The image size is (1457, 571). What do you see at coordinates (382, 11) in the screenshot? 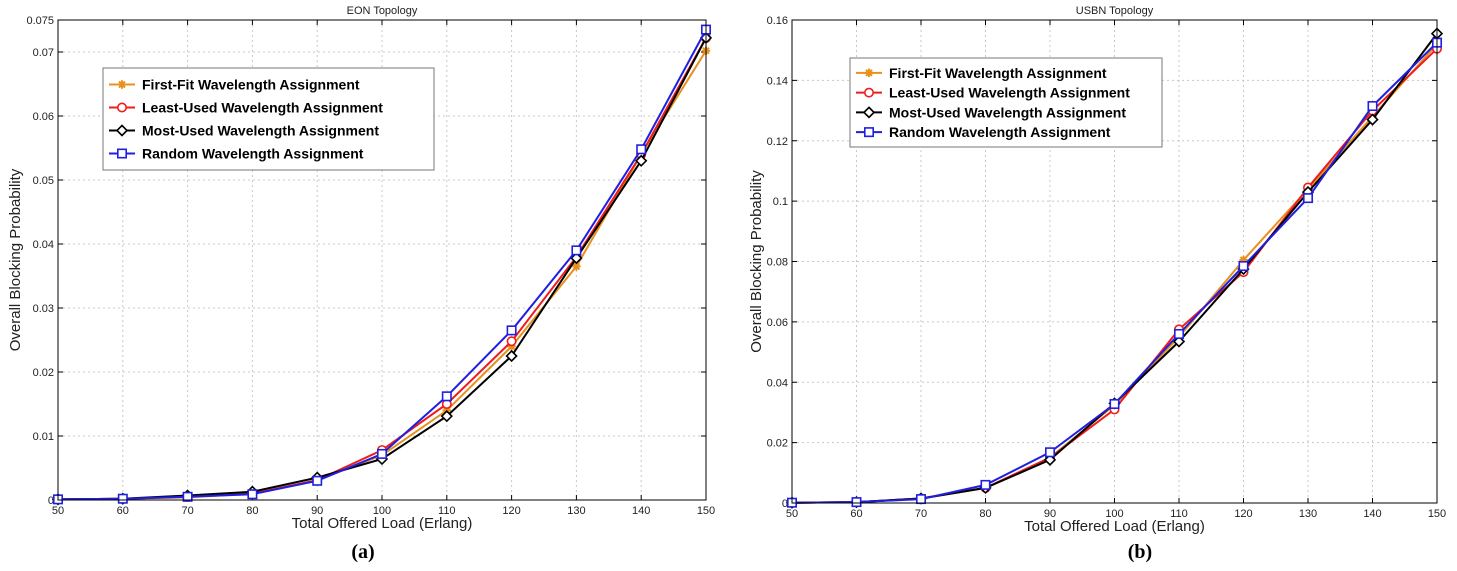
I see `chart-title: EON Topology` at bounding box center [382, 11].